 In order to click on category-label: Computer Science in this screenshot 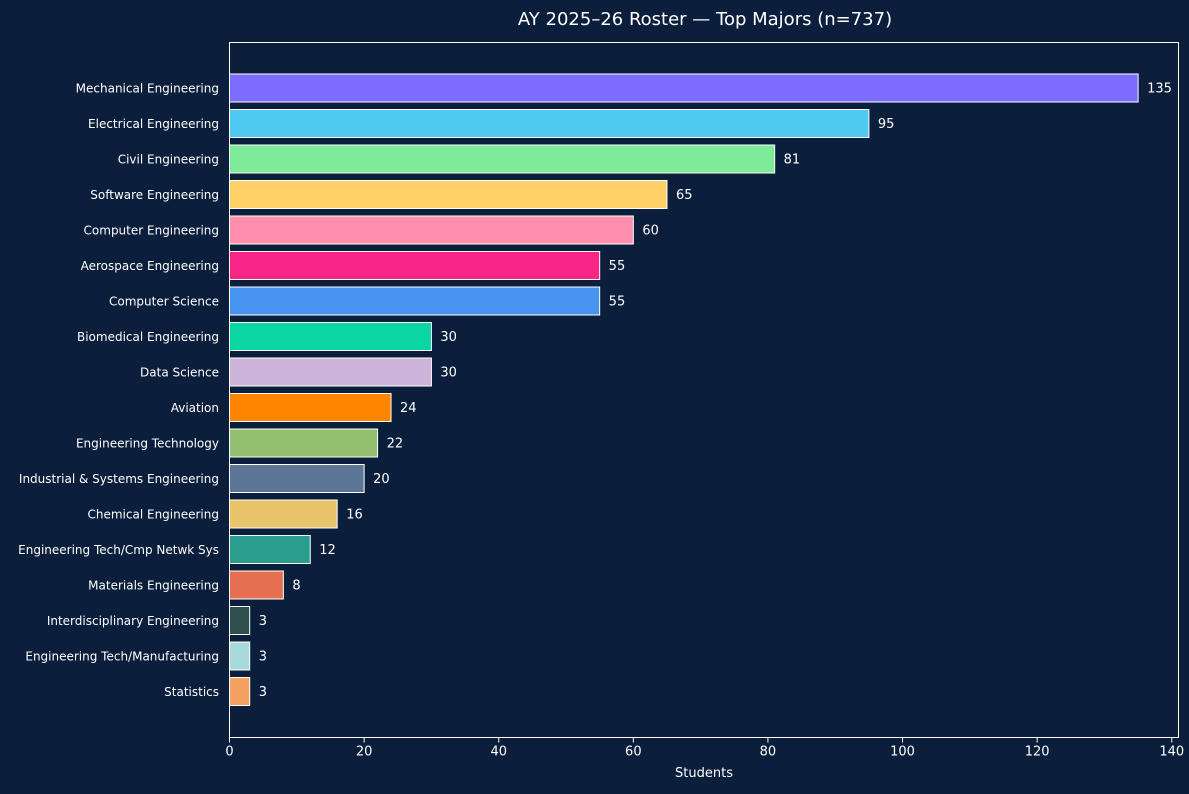, I will do `click(164, 302)`.